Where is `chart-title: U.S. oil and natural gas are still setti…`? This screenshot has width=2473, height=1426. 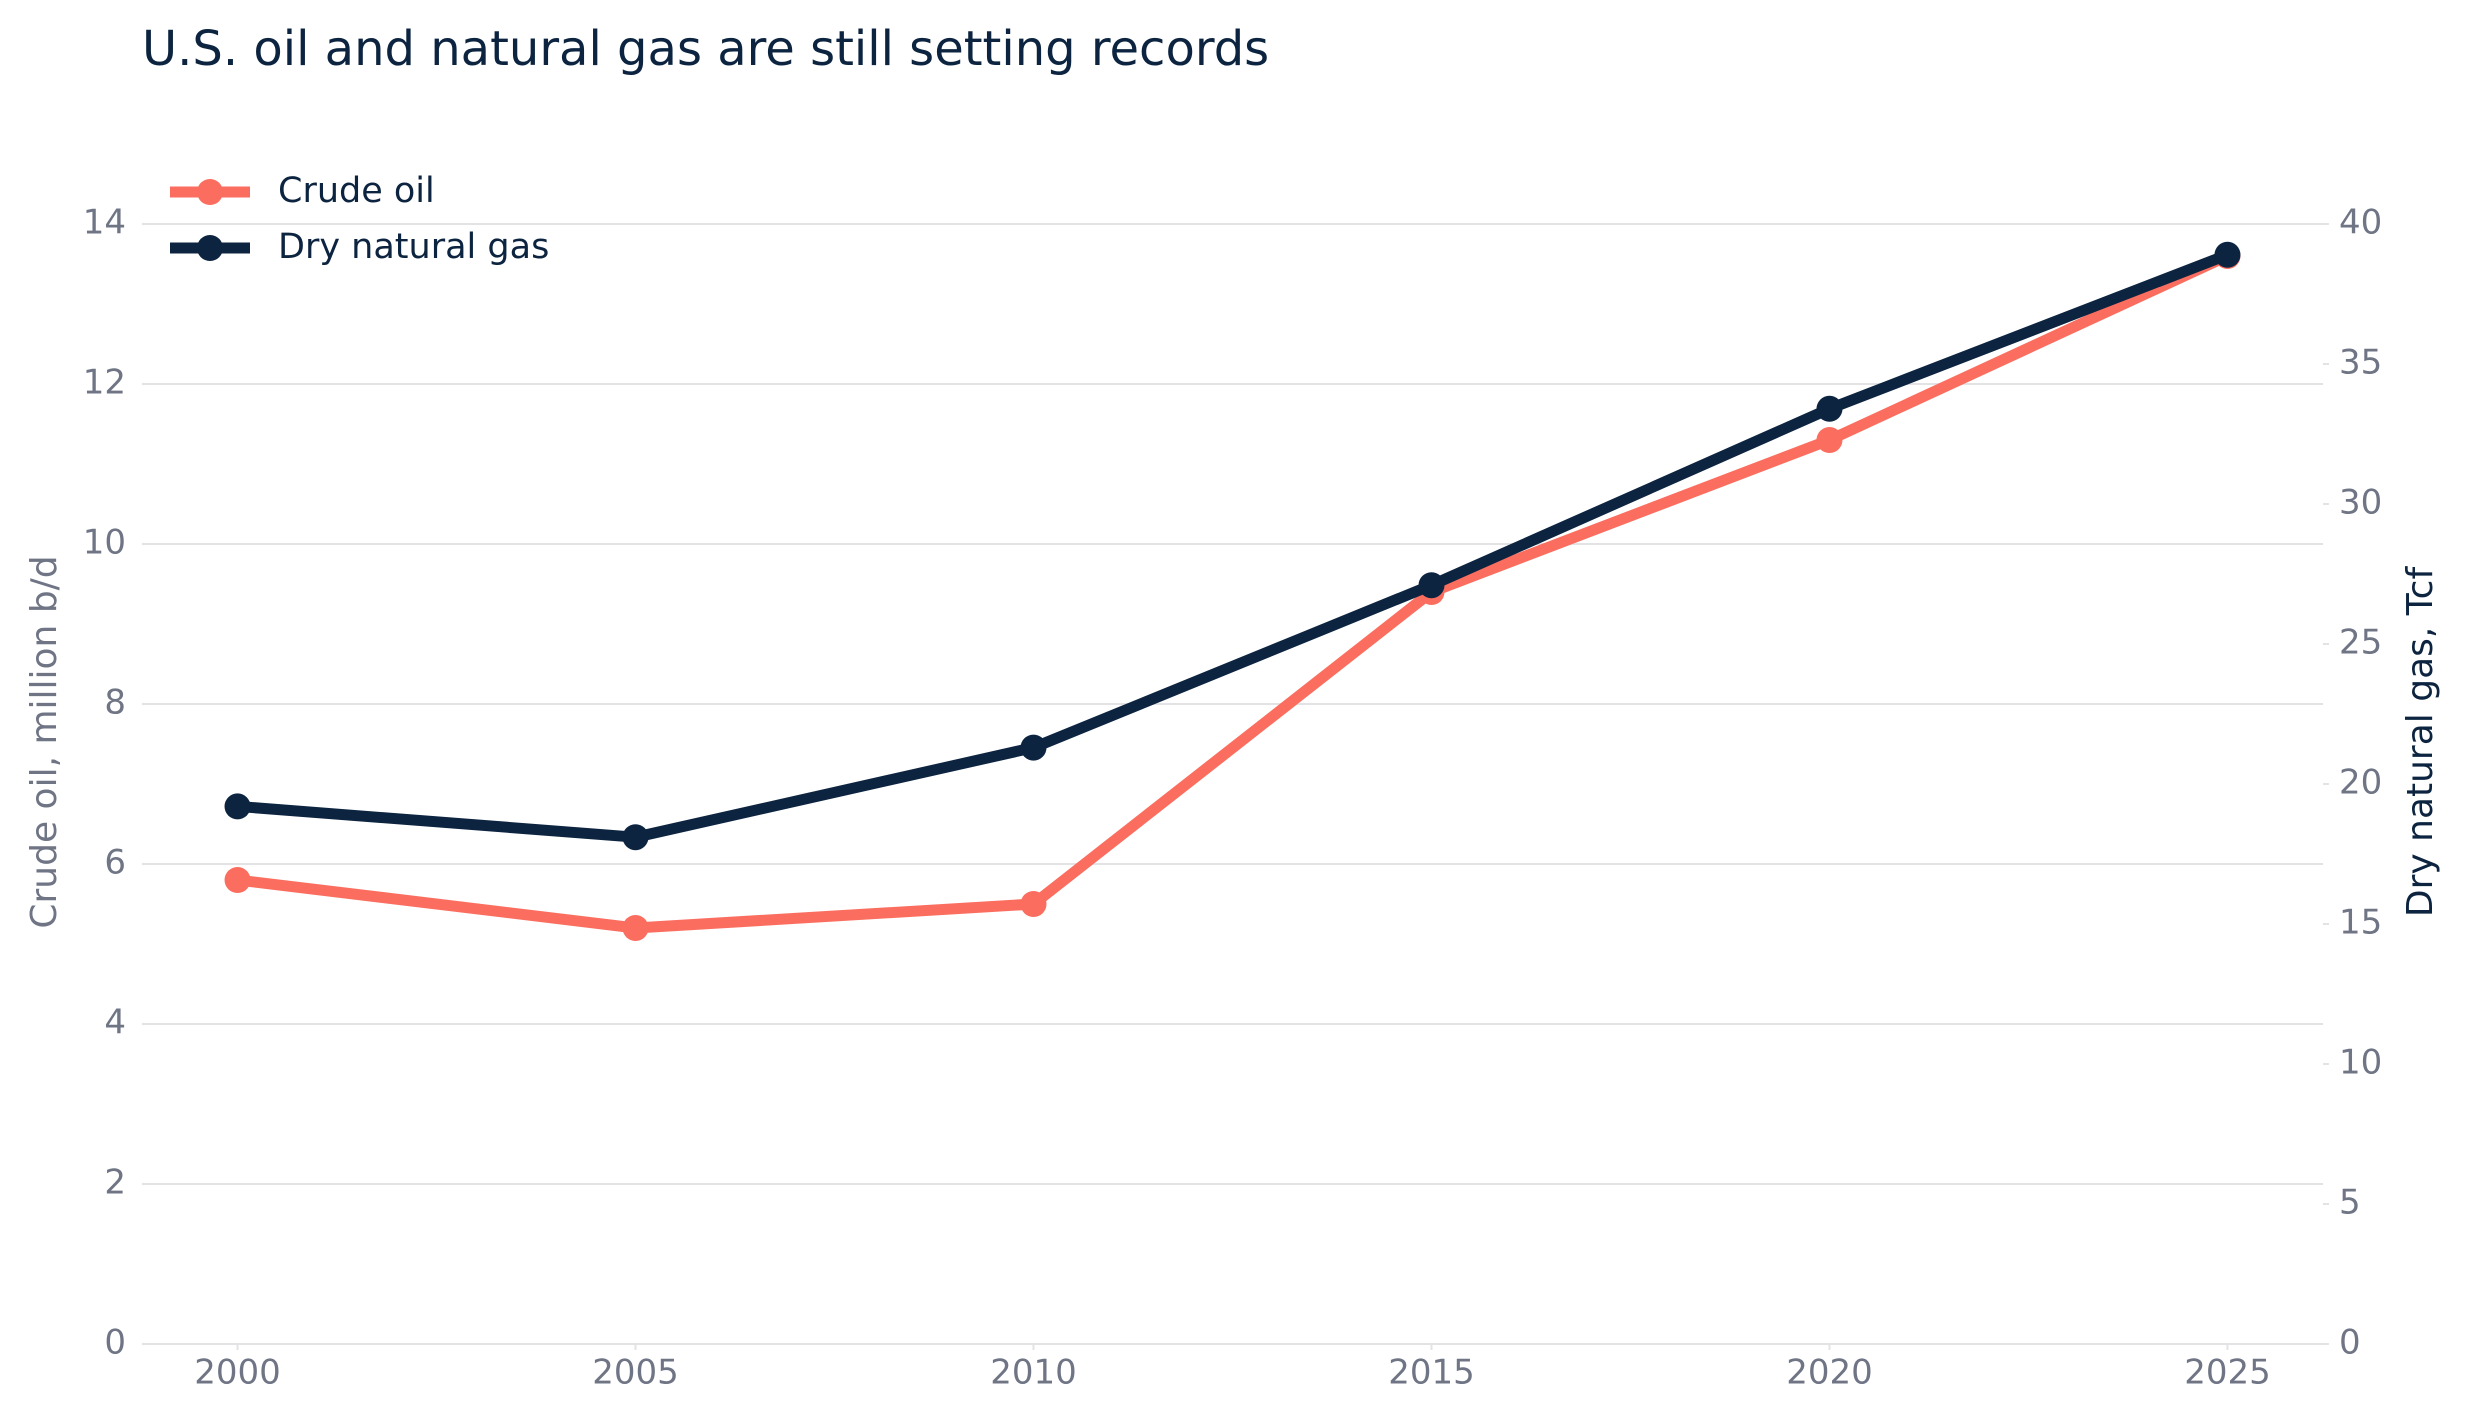
chart-title: U.S. oil and natural gas are still setti… is located at coordinates (705, 49).